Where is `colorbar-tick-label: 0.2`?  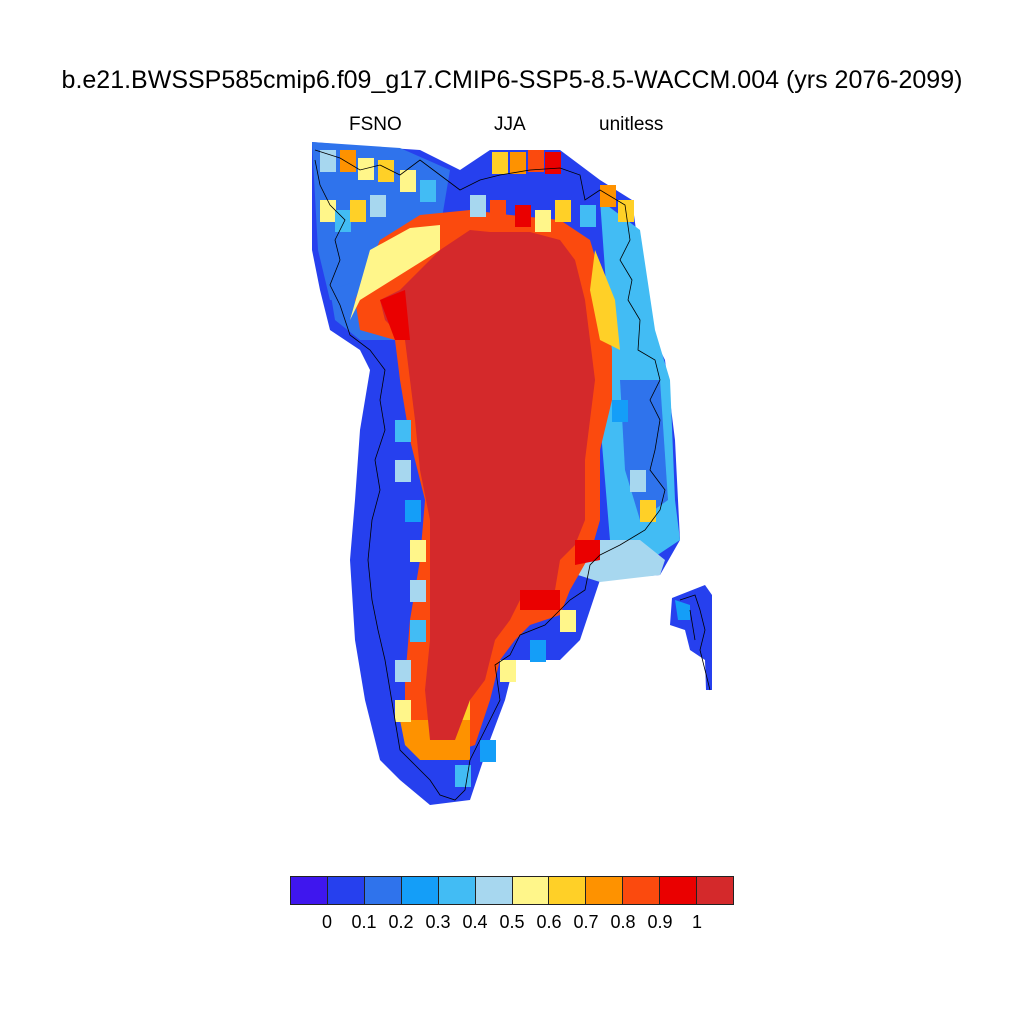
colorbar-tick-label: 0.2 is located at coordinates (401, 922).